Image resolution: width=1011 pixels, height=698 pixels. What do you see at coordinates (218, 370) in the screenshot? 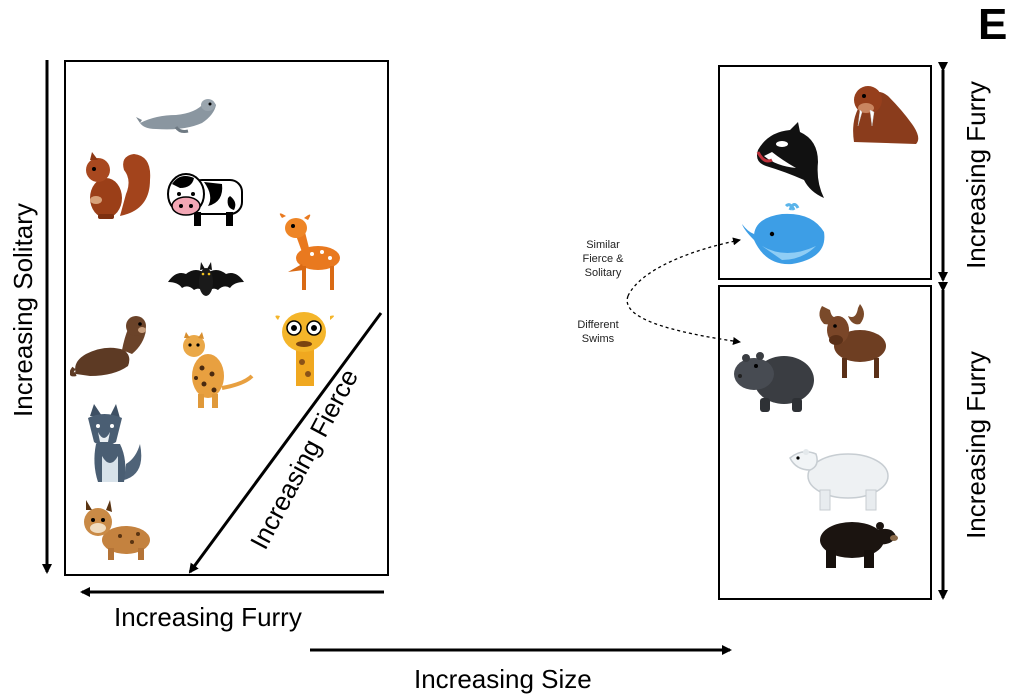
I see `leopard-icon` at bounding box center [218, 370].